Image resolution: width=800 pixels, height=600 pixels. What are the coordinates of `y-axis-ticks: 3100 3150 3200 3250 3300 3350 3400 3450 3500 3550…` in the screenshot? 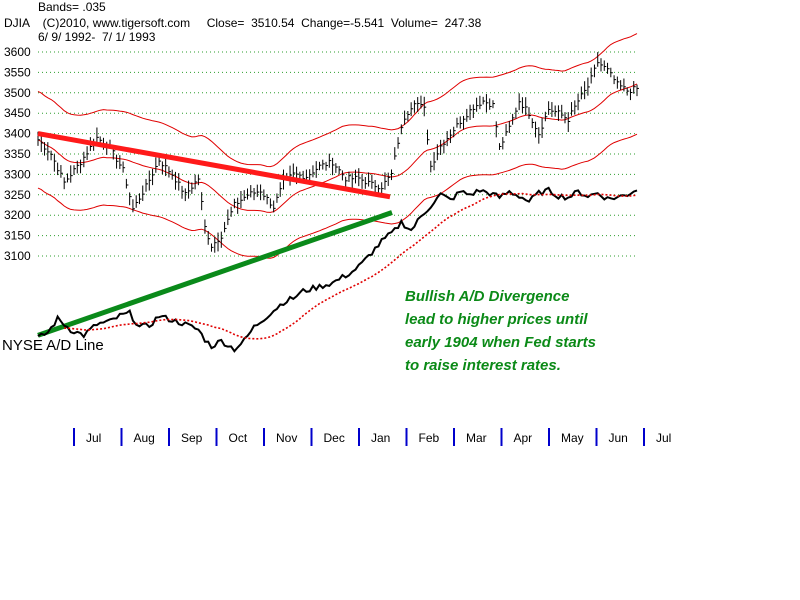 It's located at (17, 154).